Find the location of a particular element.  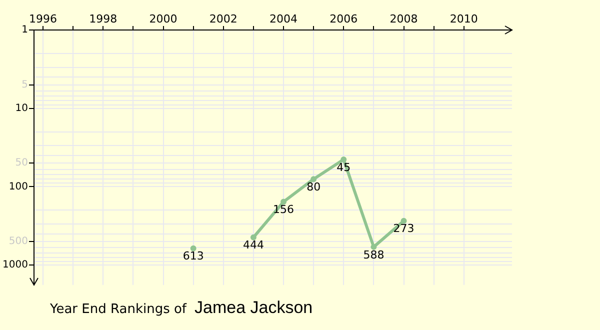

text: Jamea Jackson is located at coordinates (253, 307).